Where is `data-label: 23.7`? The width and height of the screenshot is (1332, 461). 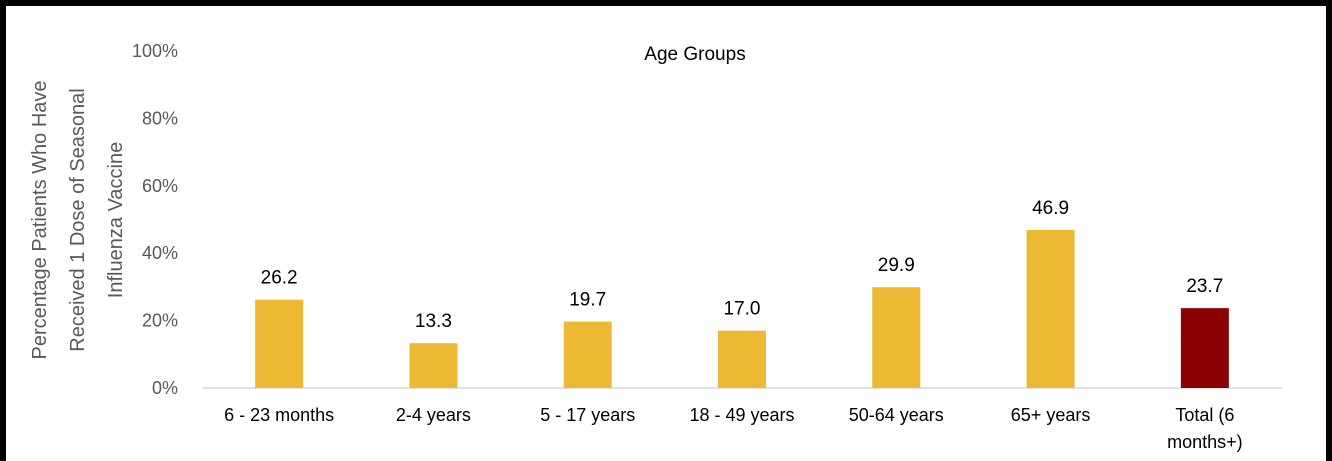
data-label: 23.7 is located at coordinates (1204, 286).